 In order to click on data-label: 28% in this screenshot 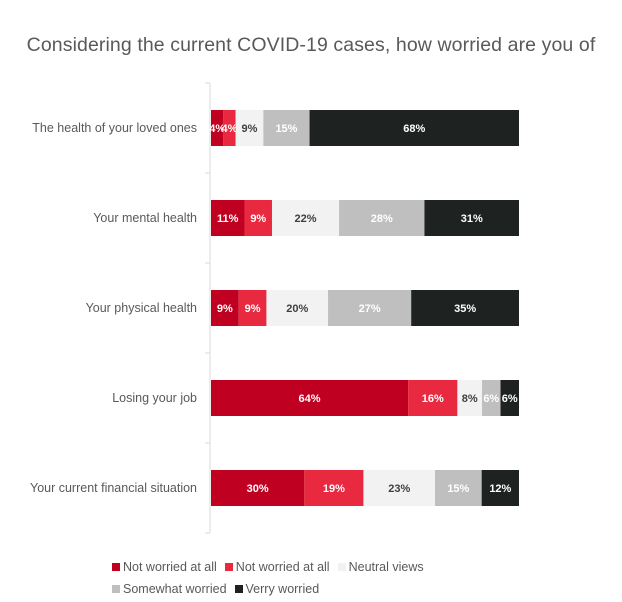, I will do `click(382, 219)`.